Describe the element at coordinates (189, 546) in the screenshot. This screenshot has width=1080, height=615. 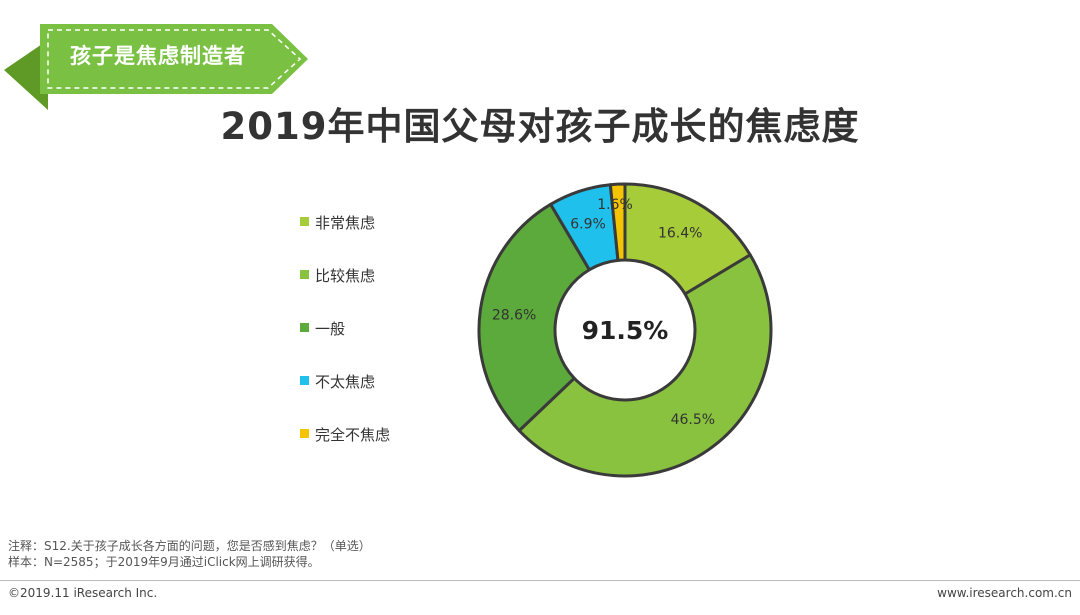
I see `note-line: 注释：S12.关于孩子成长各方面的问题，您是否感到焦虑？（单选）` at that location.